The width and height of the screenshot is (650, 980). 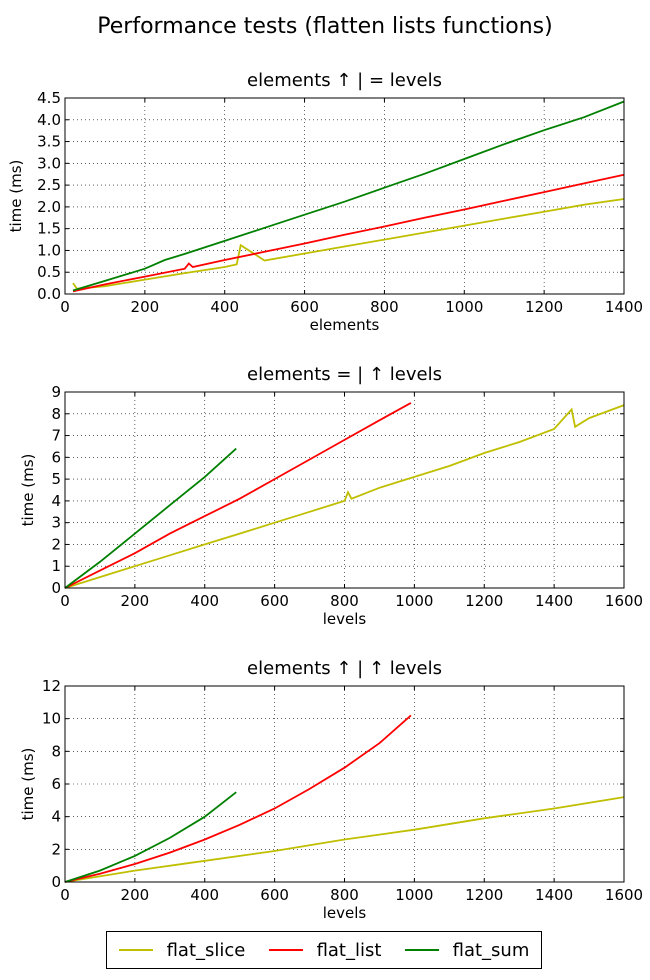 What do you see at coordinates (49, 272) in the screenshot?
I see `y-tick-label: 0.5` at bounding box center [49, 272].